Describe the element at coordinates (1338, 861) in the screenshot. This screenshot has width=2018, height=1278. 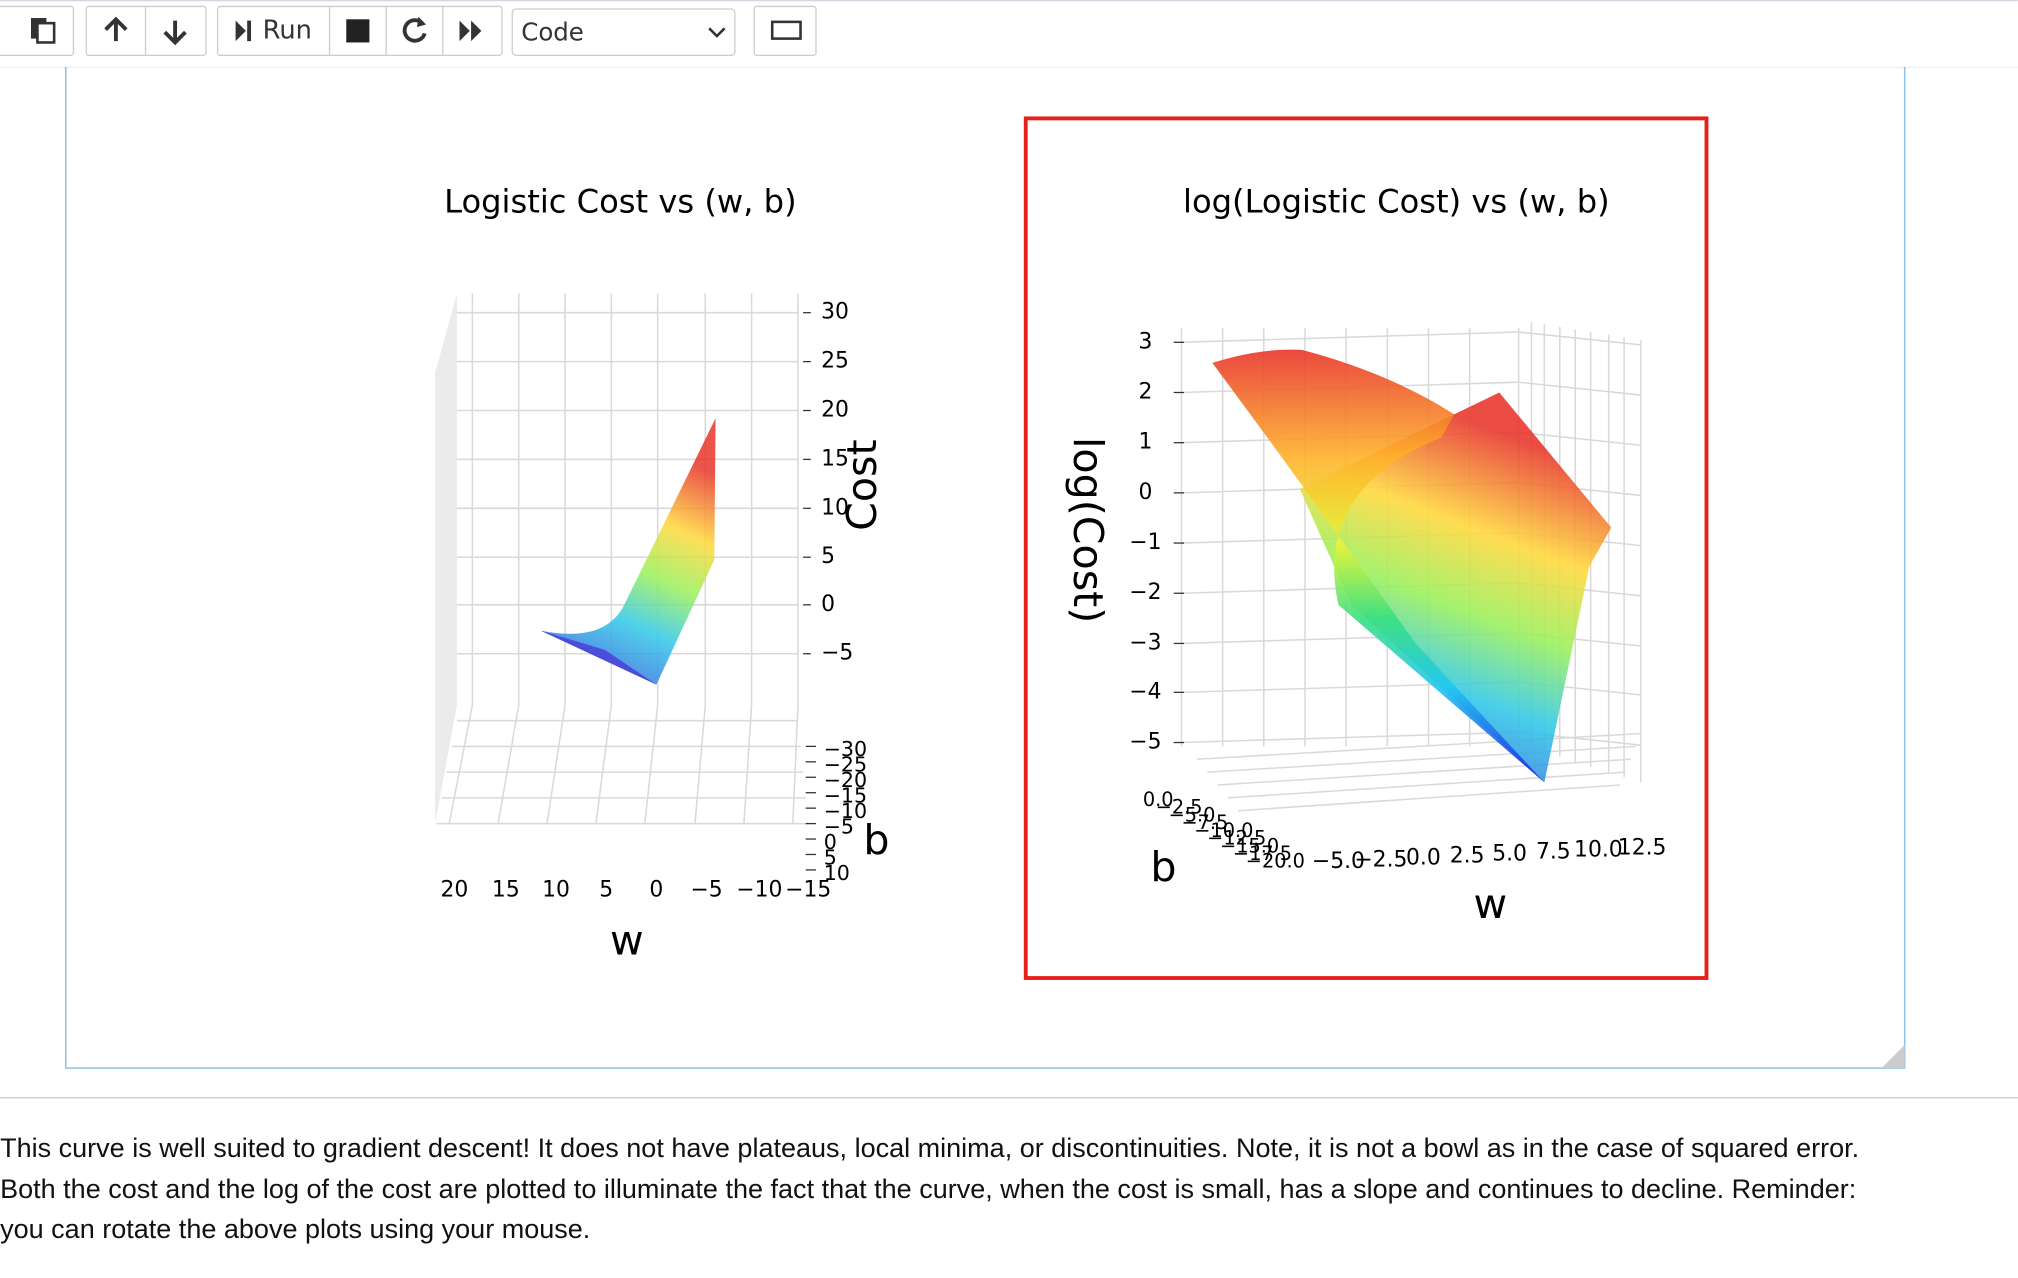
I see `x-tick-label: −5.0` at that location.